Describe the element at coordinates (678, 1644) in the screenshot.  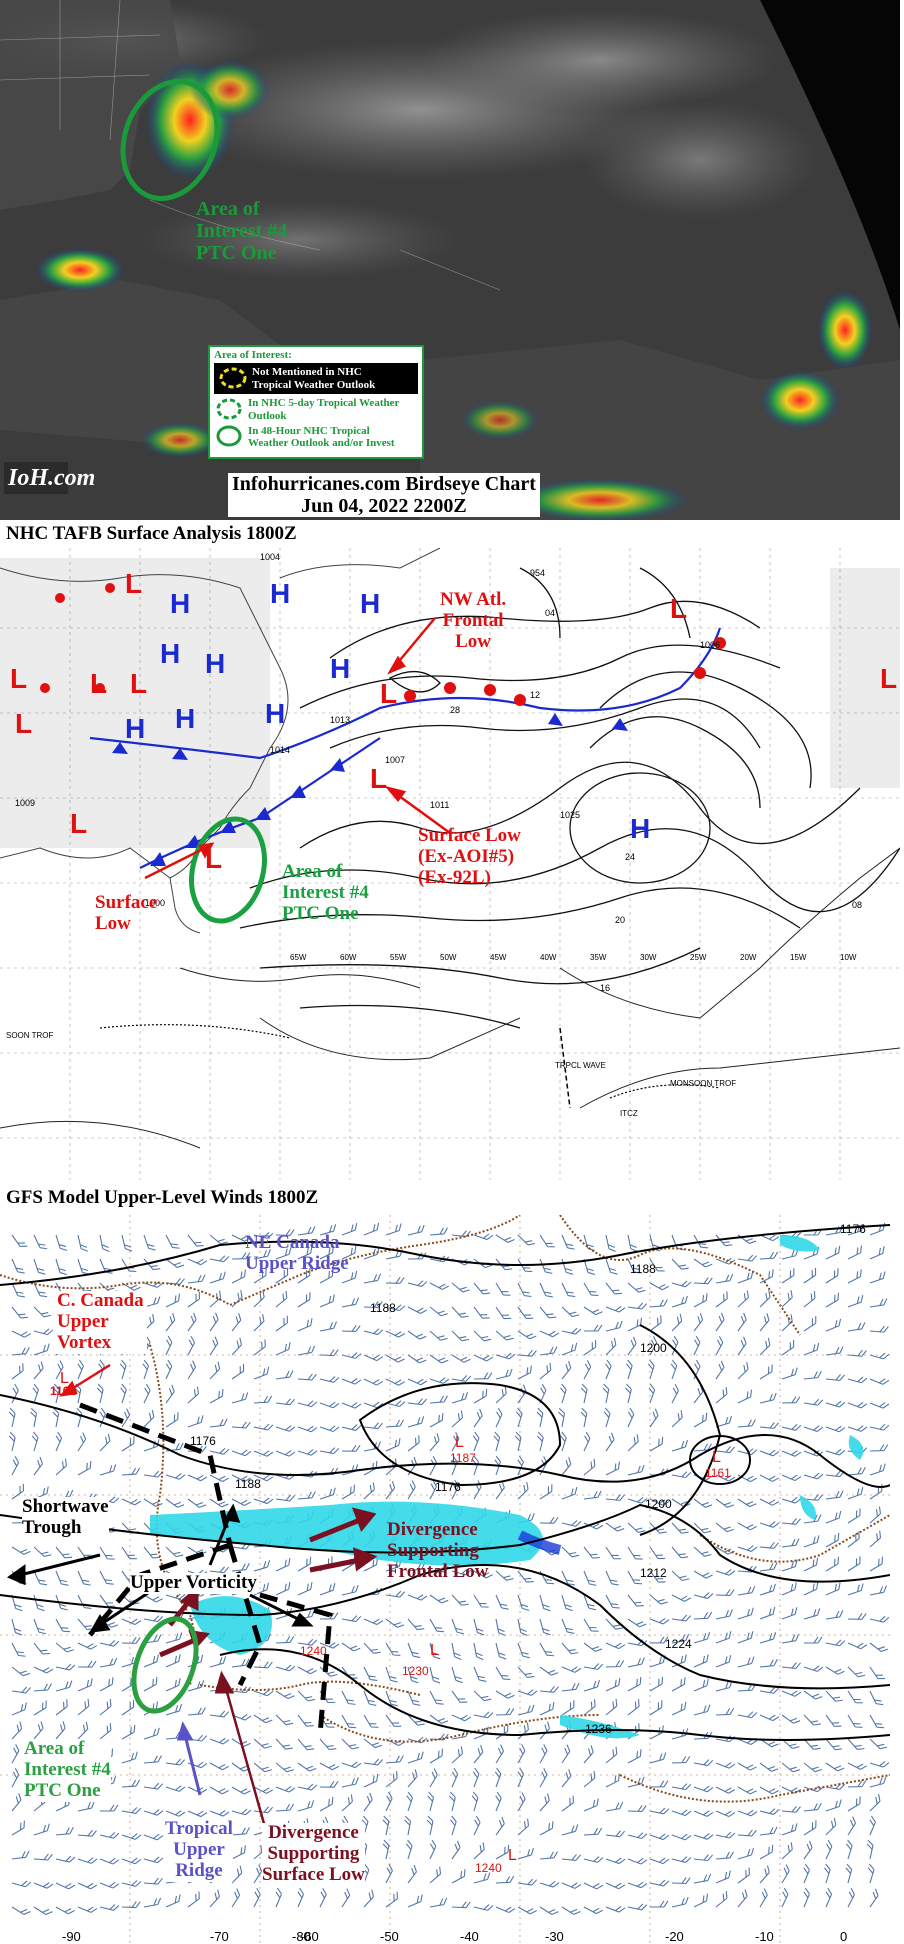
I see `svg-text: 1224` at that location.